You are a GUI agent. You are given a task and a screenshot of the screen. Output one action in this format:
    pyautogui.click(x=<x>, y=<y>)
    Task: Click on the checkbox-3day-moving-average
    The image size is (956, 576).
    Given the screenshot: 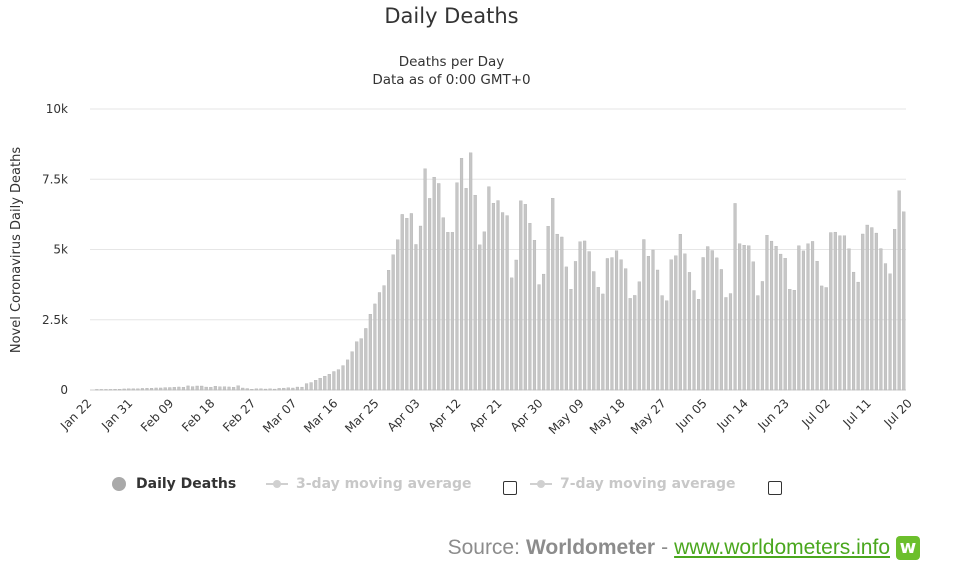 What is the action you would take?
    pyautogui.click(x=510, y=488)
    